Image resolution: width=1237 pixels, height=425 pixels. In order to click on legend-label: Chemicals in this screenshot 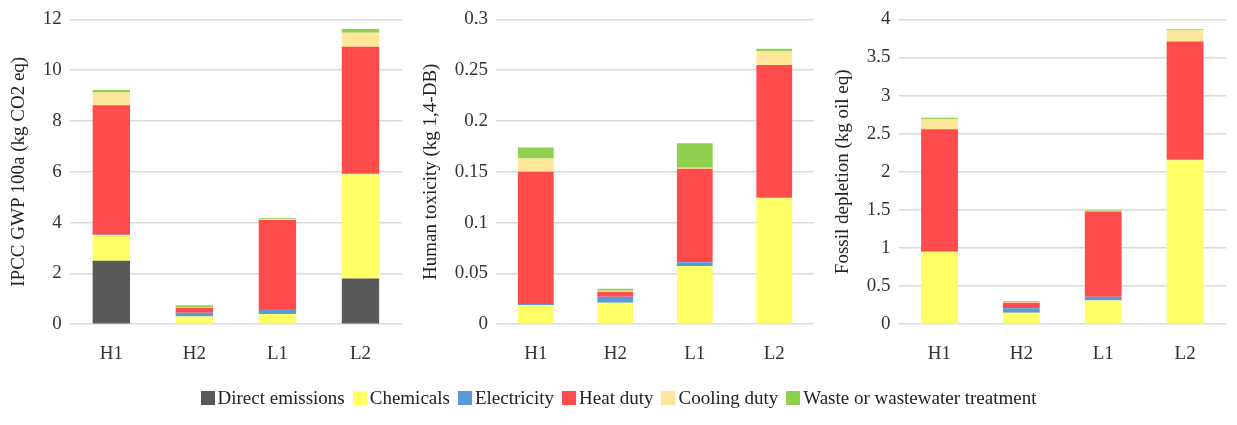, I will do `click(409, 398)`.